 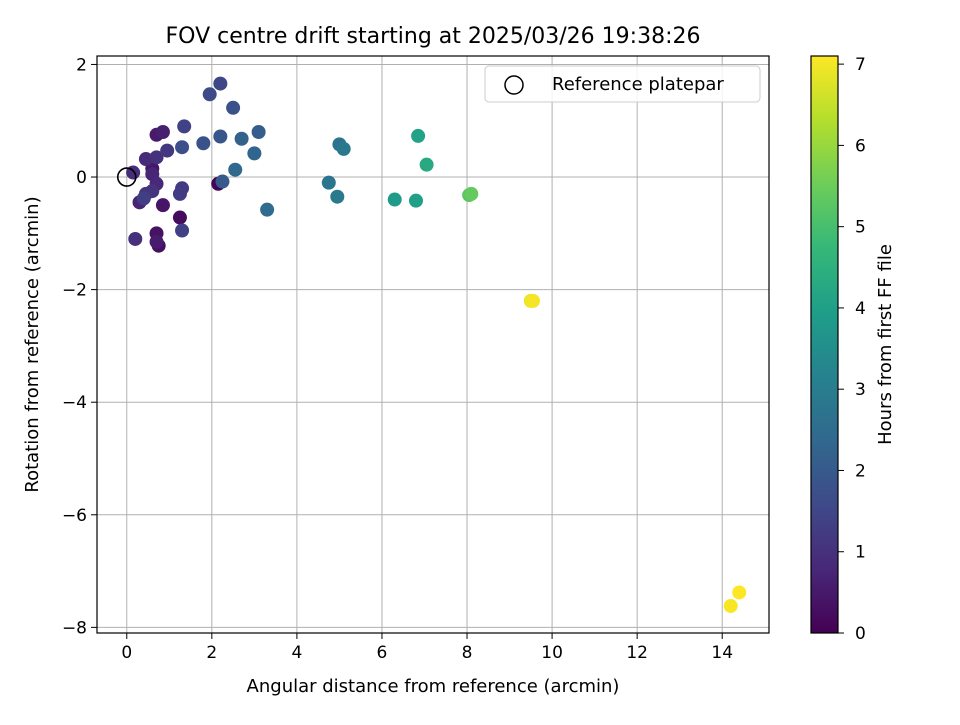 I want to click on colorbar-tick-label: 3, so click(x=860, y=390).